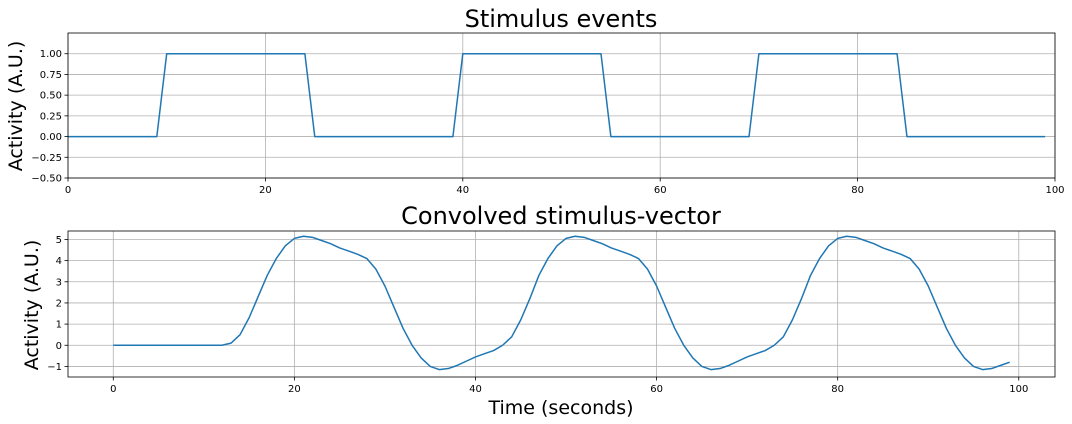  I want to click on y-tick-label: −1, so click(54, 367).